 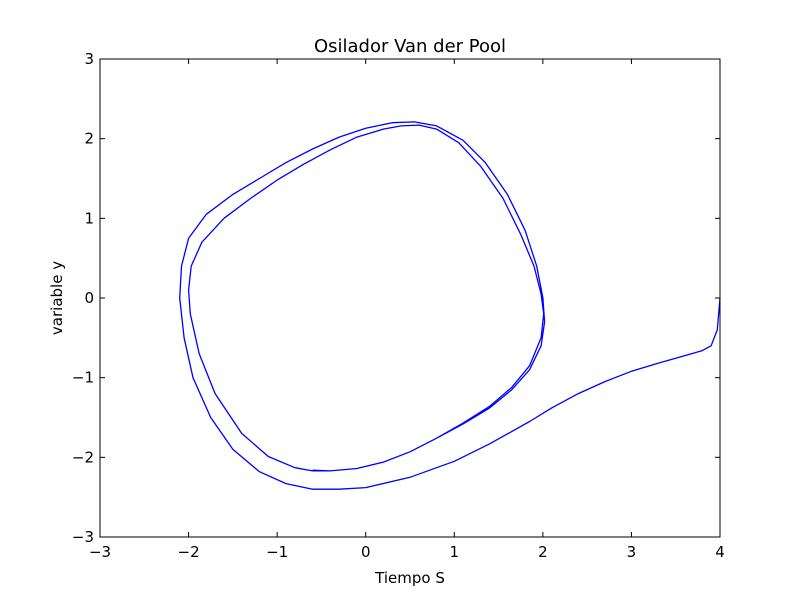 What do you see at coordinates (57, 298) in the screenshot?
I see `y-axis-label: variable y` at bounding box center [57, 298].